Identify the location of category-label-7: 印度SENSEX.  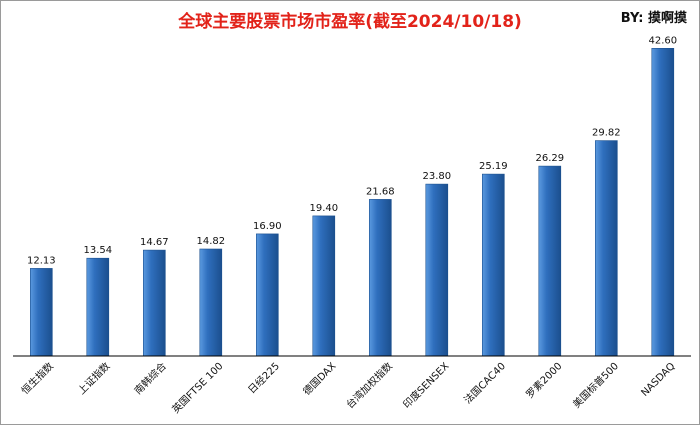
(425, 384).